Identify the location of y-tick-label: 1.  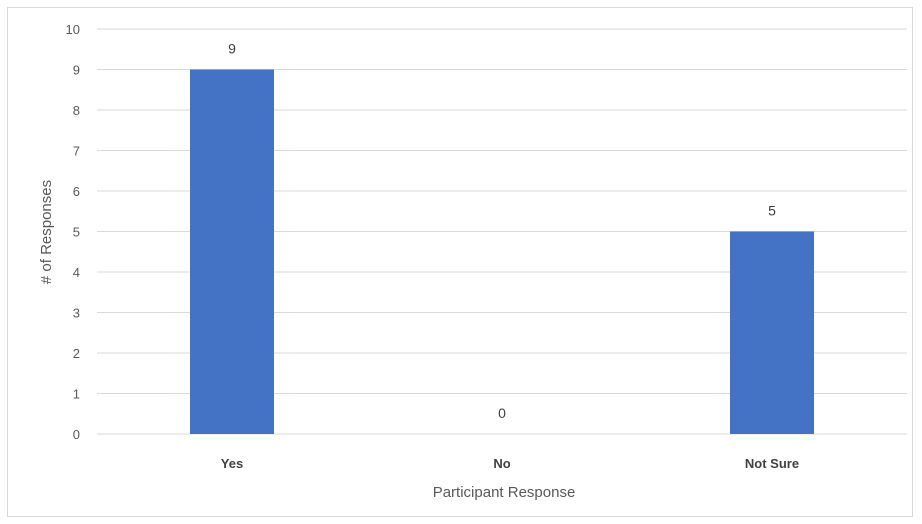
(76, 394).